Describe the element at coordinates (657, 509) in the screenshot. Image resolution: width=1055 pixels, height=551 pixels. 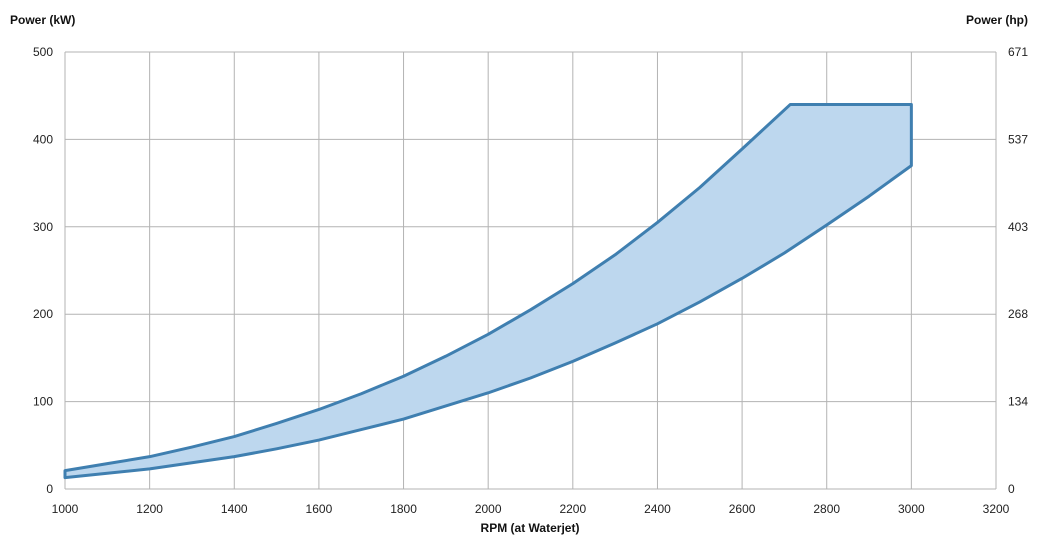
I see `x-tick-label-7: 2400` at that location.